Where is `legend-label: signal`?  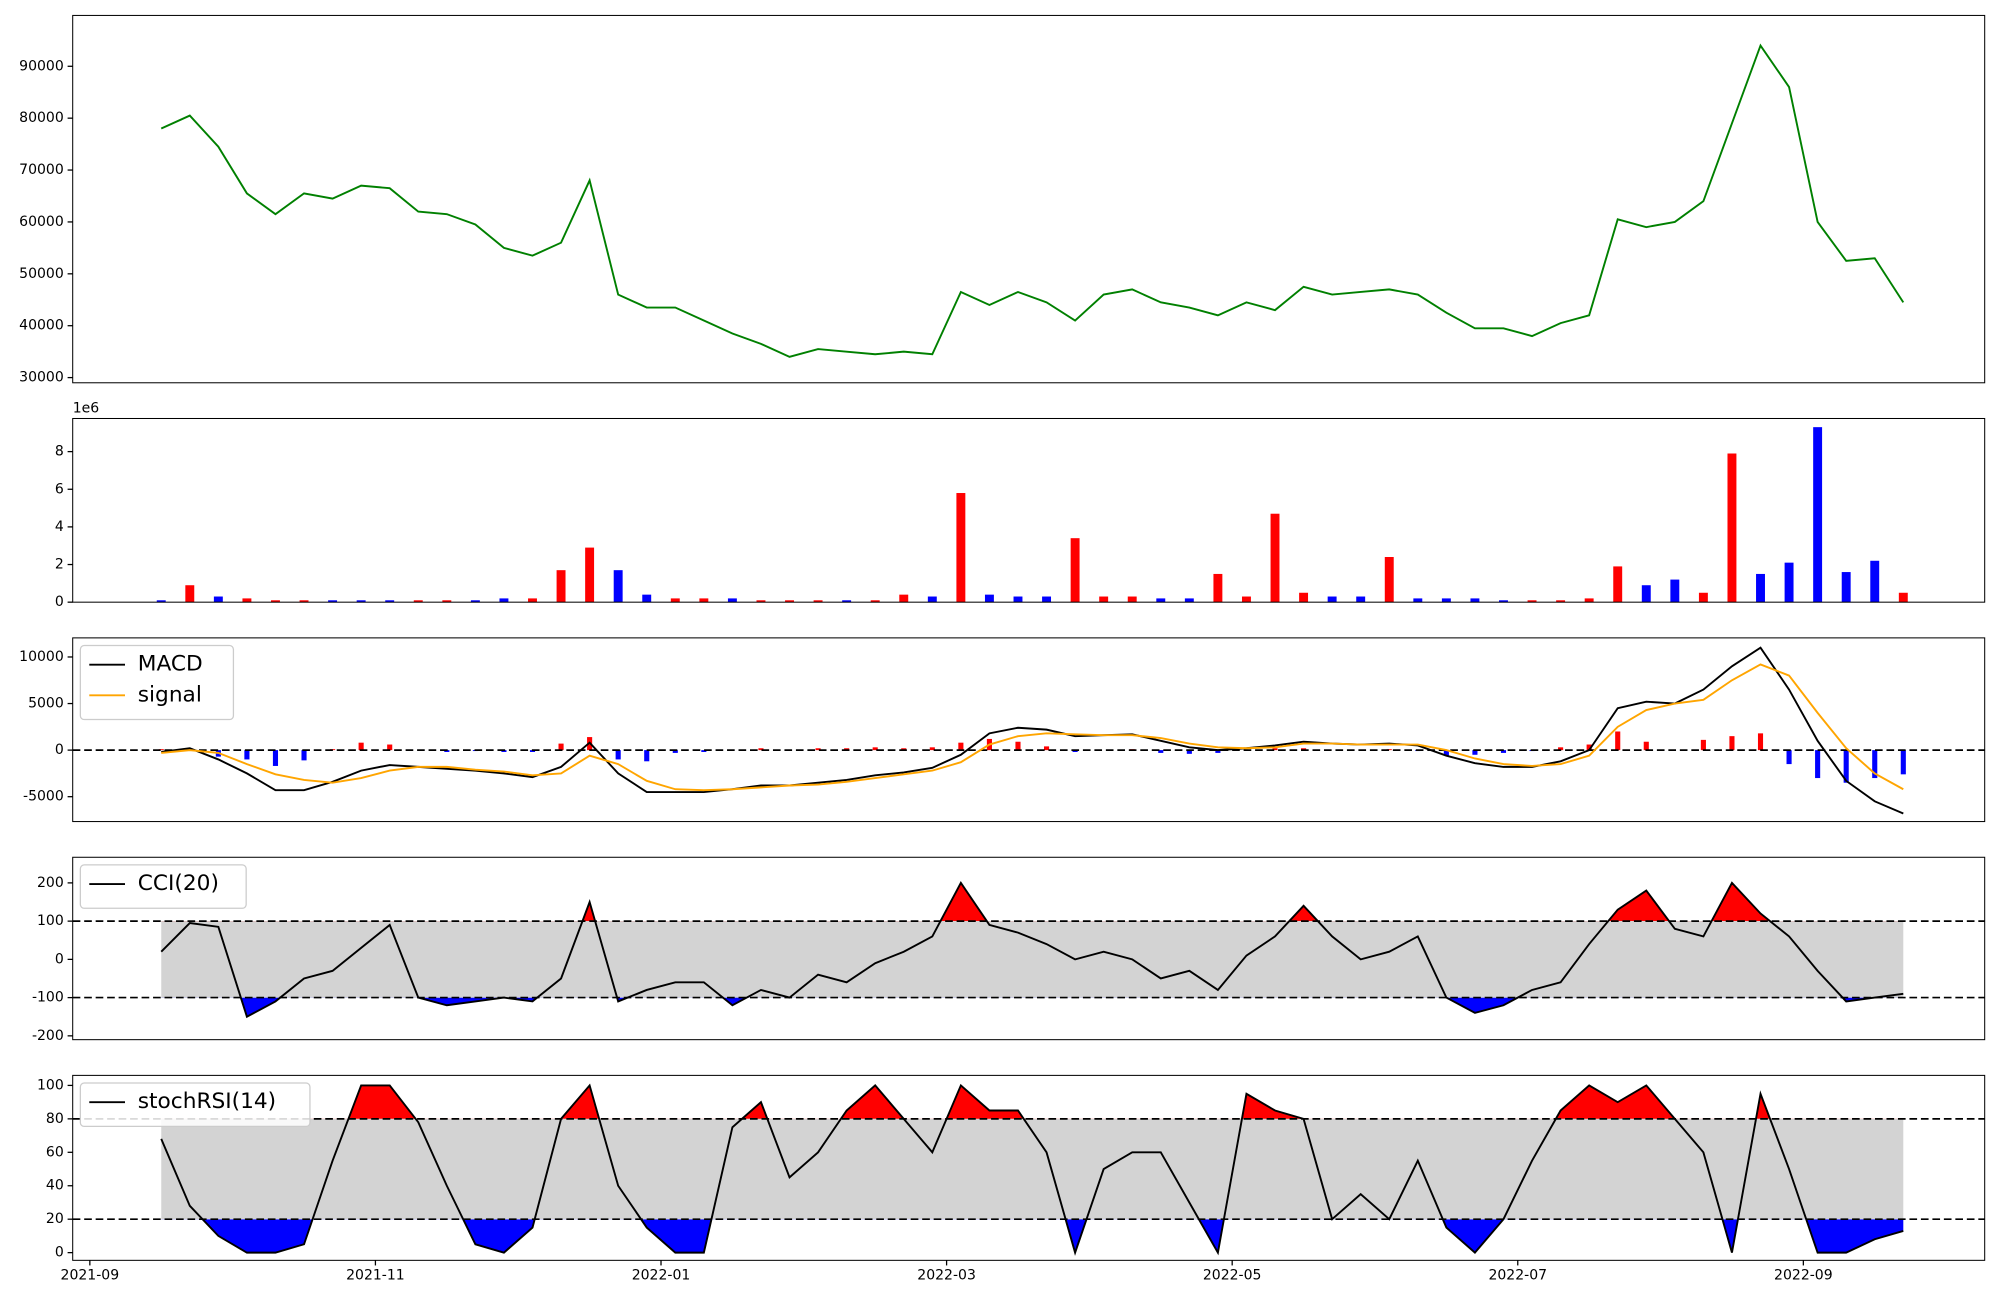 legend-label: signal is located at coordinates (170, 694).